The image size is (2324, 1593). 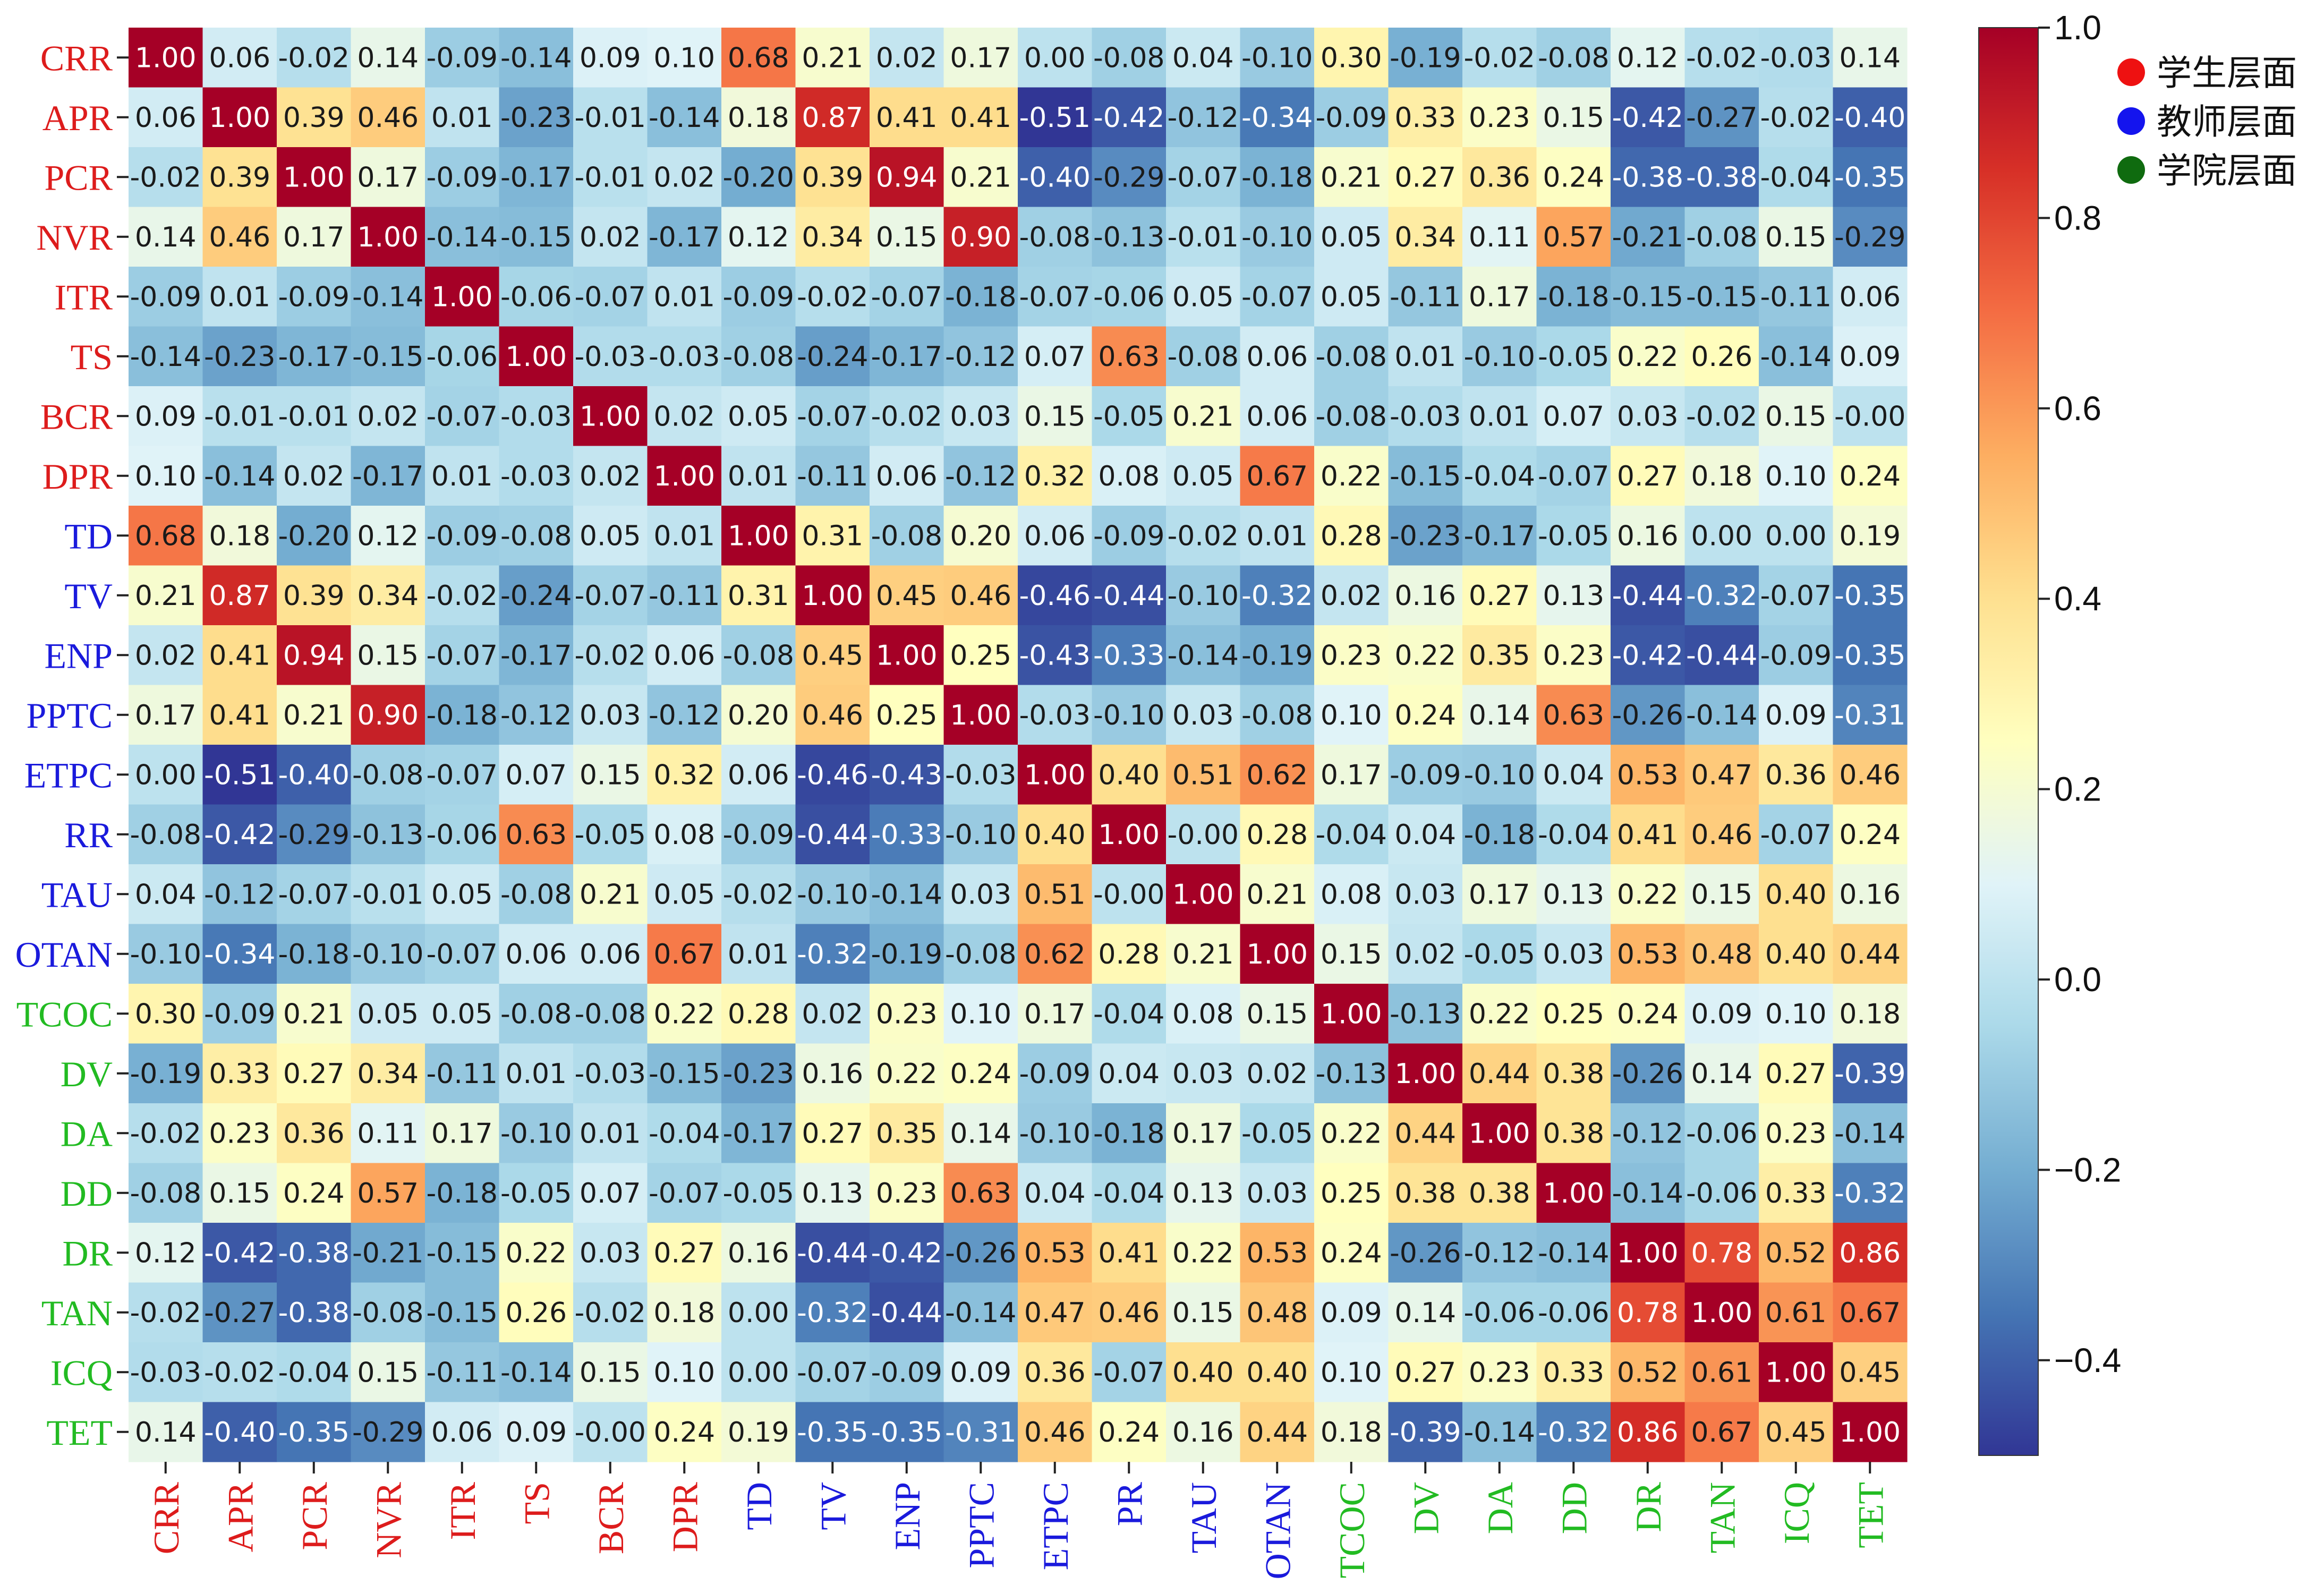 I want to click on cell-value-label: 0.24, so click(x=314, y=1194).